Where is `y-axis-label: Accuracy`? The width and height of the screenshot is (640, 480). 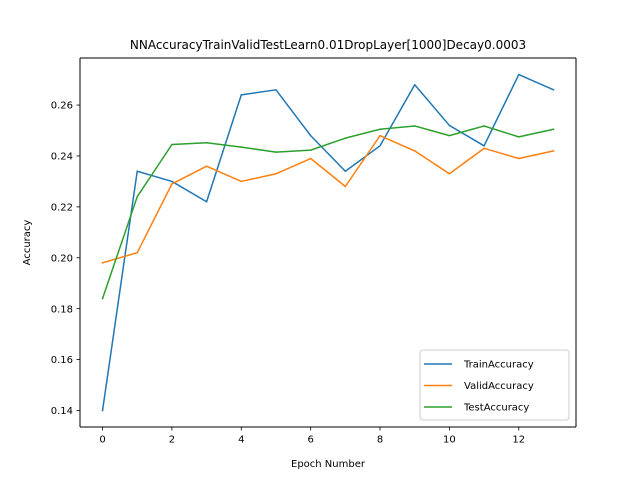
y-axis-label: Accuracy is located at coordinates (27, 243).